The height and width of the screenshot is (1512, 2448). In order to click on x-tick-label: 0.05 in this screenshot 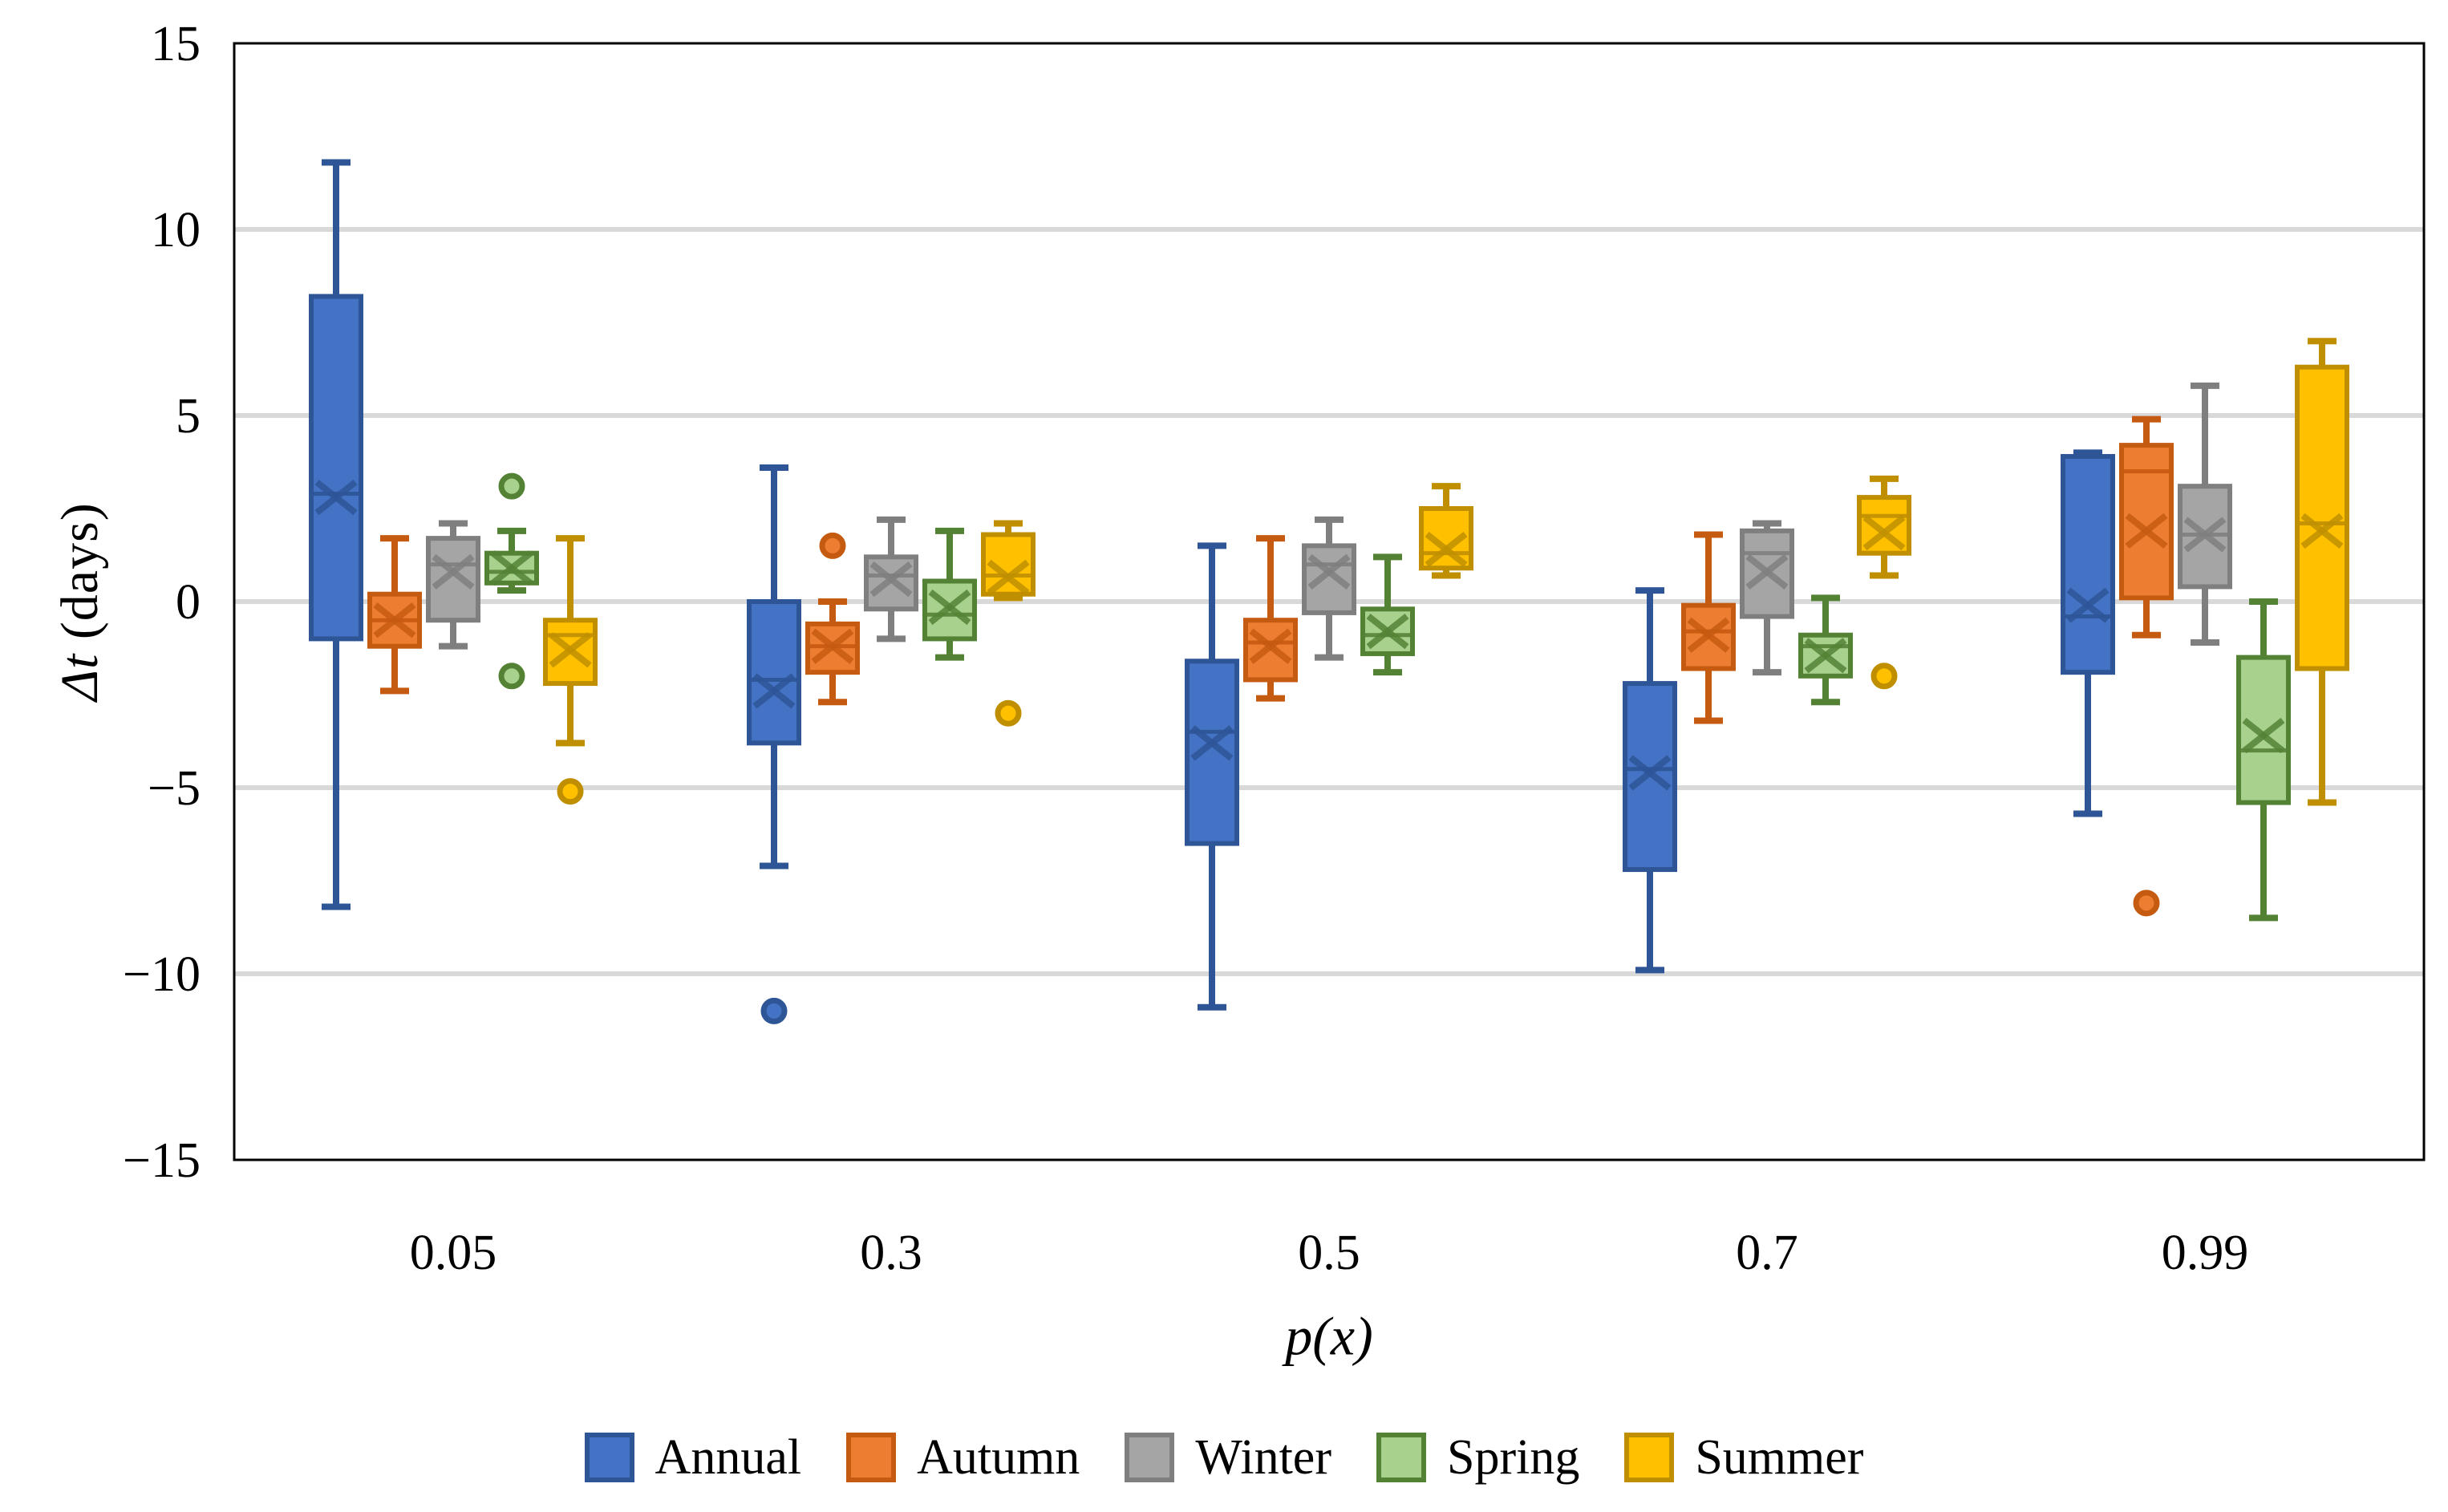, I will do `click(453, 1253)`.